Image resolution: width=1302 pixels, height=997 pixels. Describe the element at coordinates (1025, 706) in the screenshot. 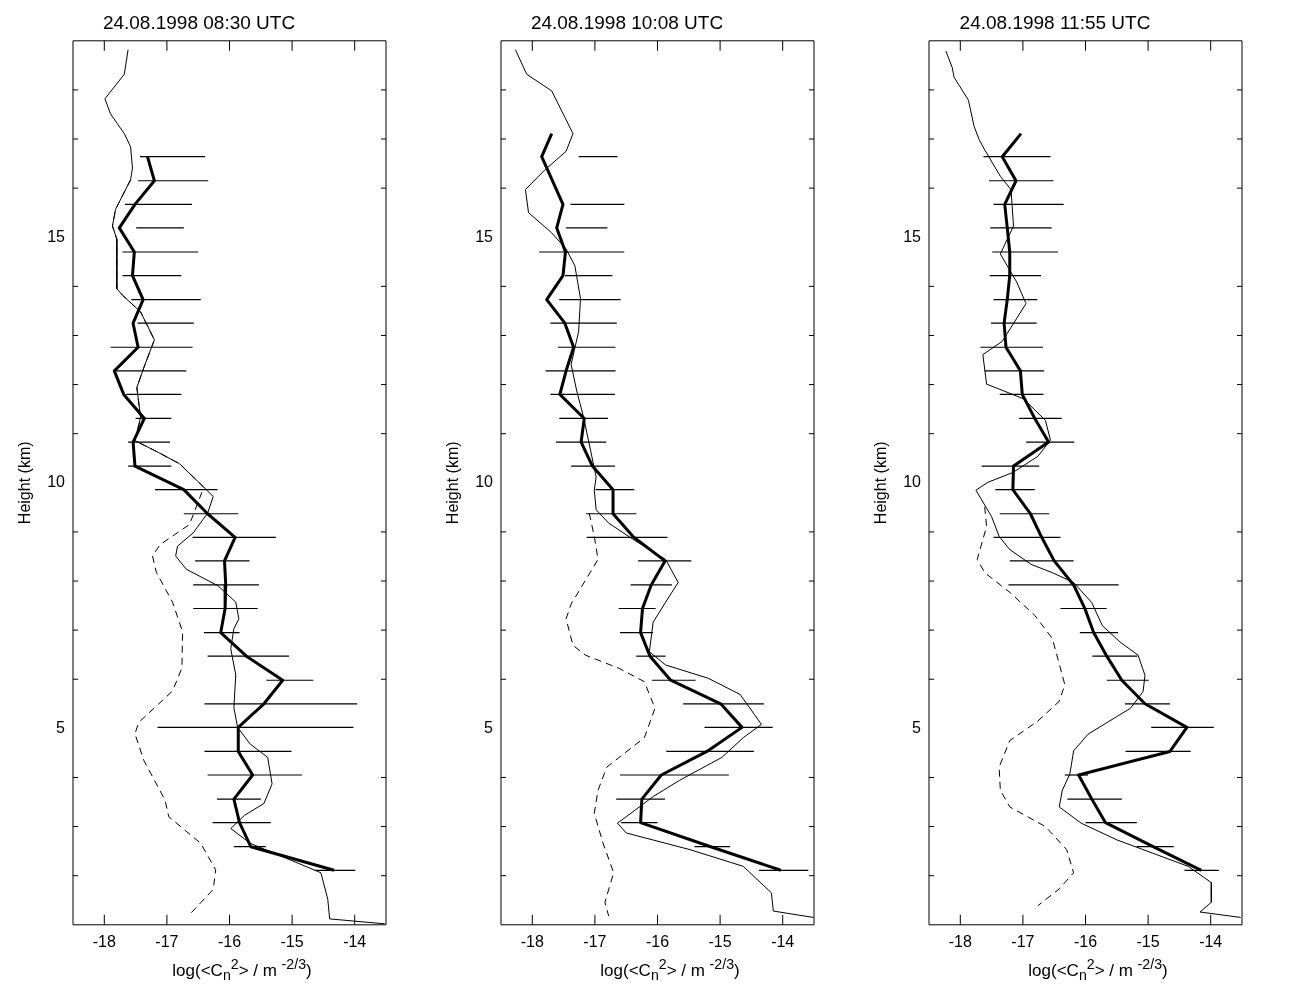

I see `line-series` at that location.